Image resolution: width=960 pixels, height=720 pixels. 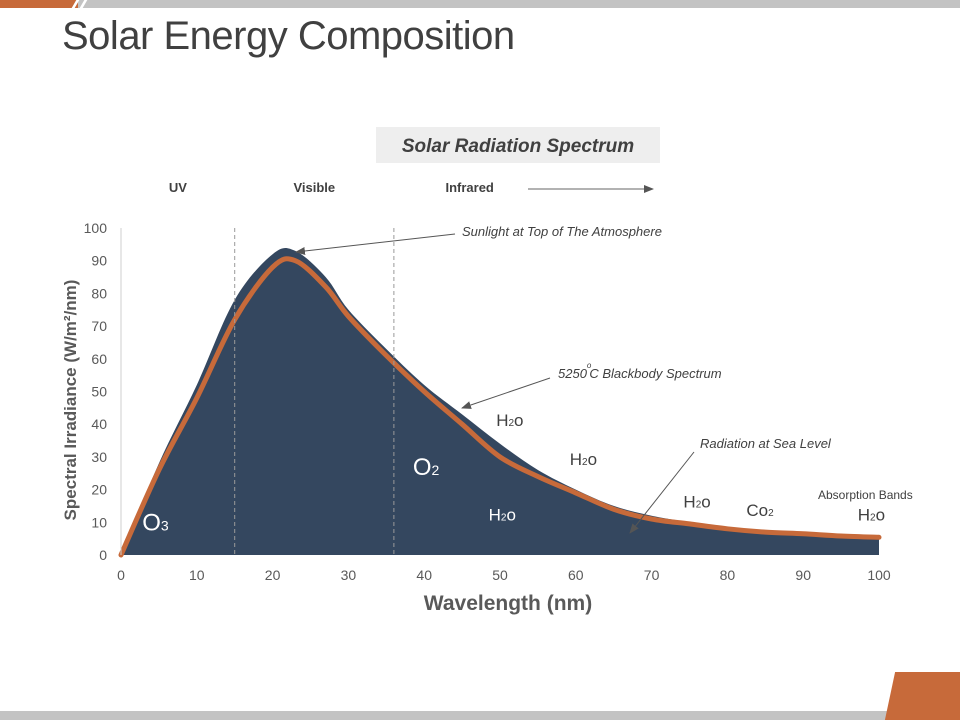 What do you see at coordinates (728, 575) in the screenshot?
I see `x-tick-label: 80` at bounding box center [728, 575].